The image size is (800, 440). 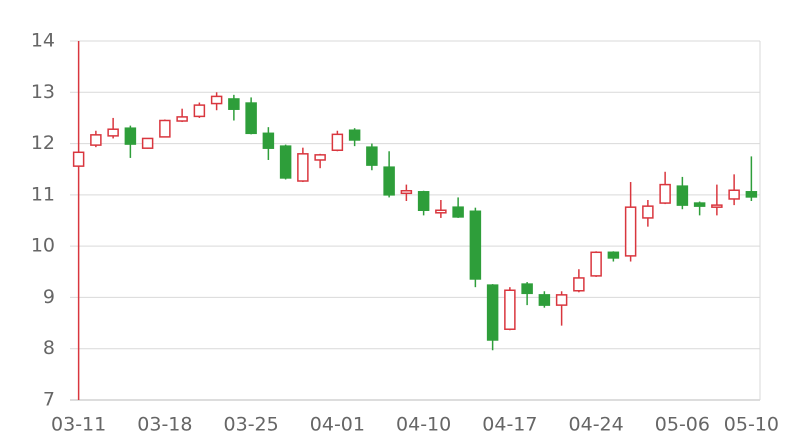 I want to click on x-tick-label: 05-06, so click(x=682, y=425).